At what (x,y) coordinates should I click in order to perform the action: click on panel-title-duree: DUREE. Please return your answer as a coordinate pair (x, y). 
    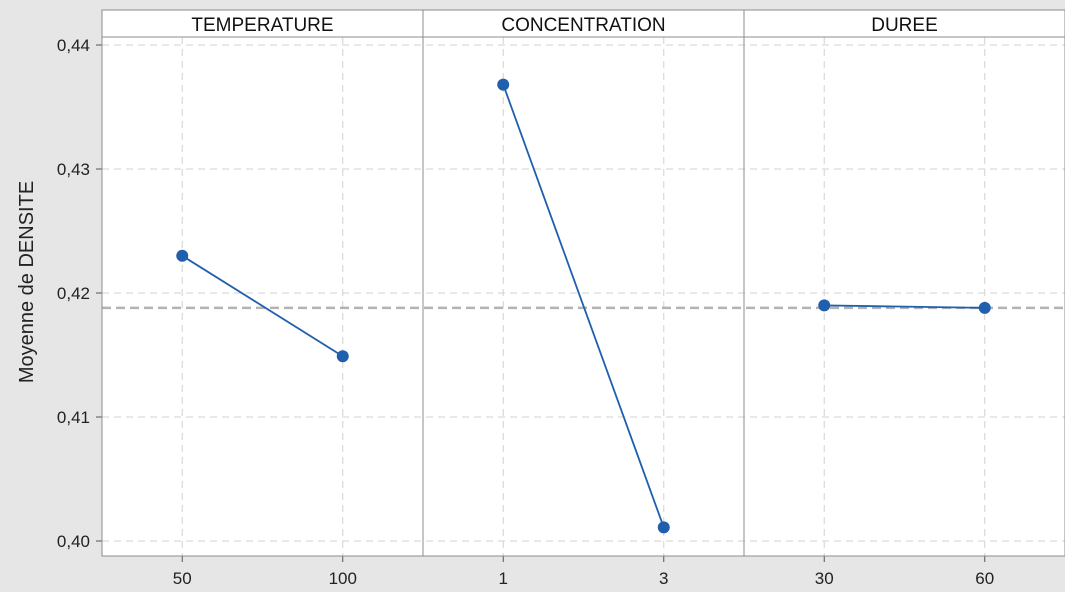
    Looking at the image, I should click on (904, 25).